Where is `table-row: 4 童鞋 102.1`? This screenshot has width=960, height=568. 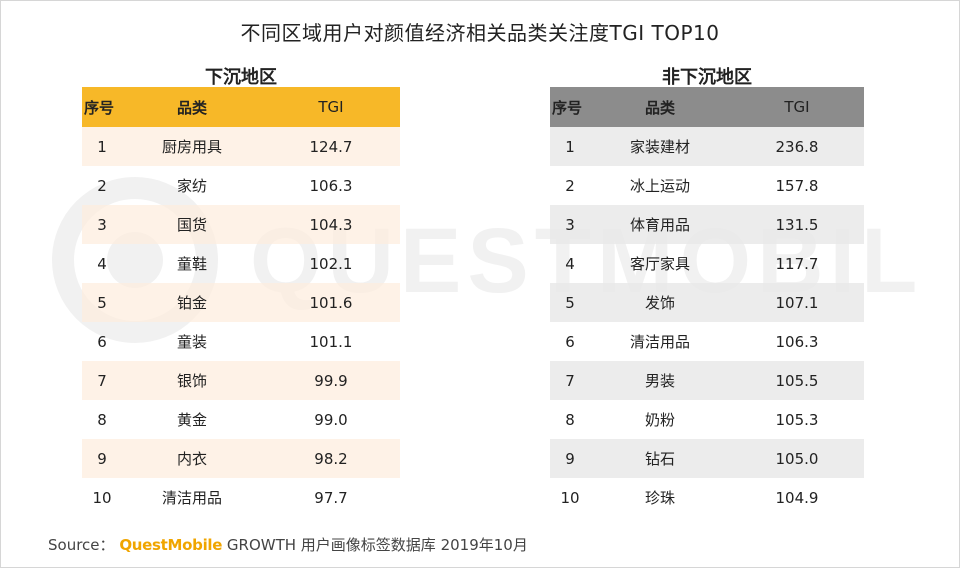
table-row: 4 童鞋 102.1 is located at coordinates (241, 263).